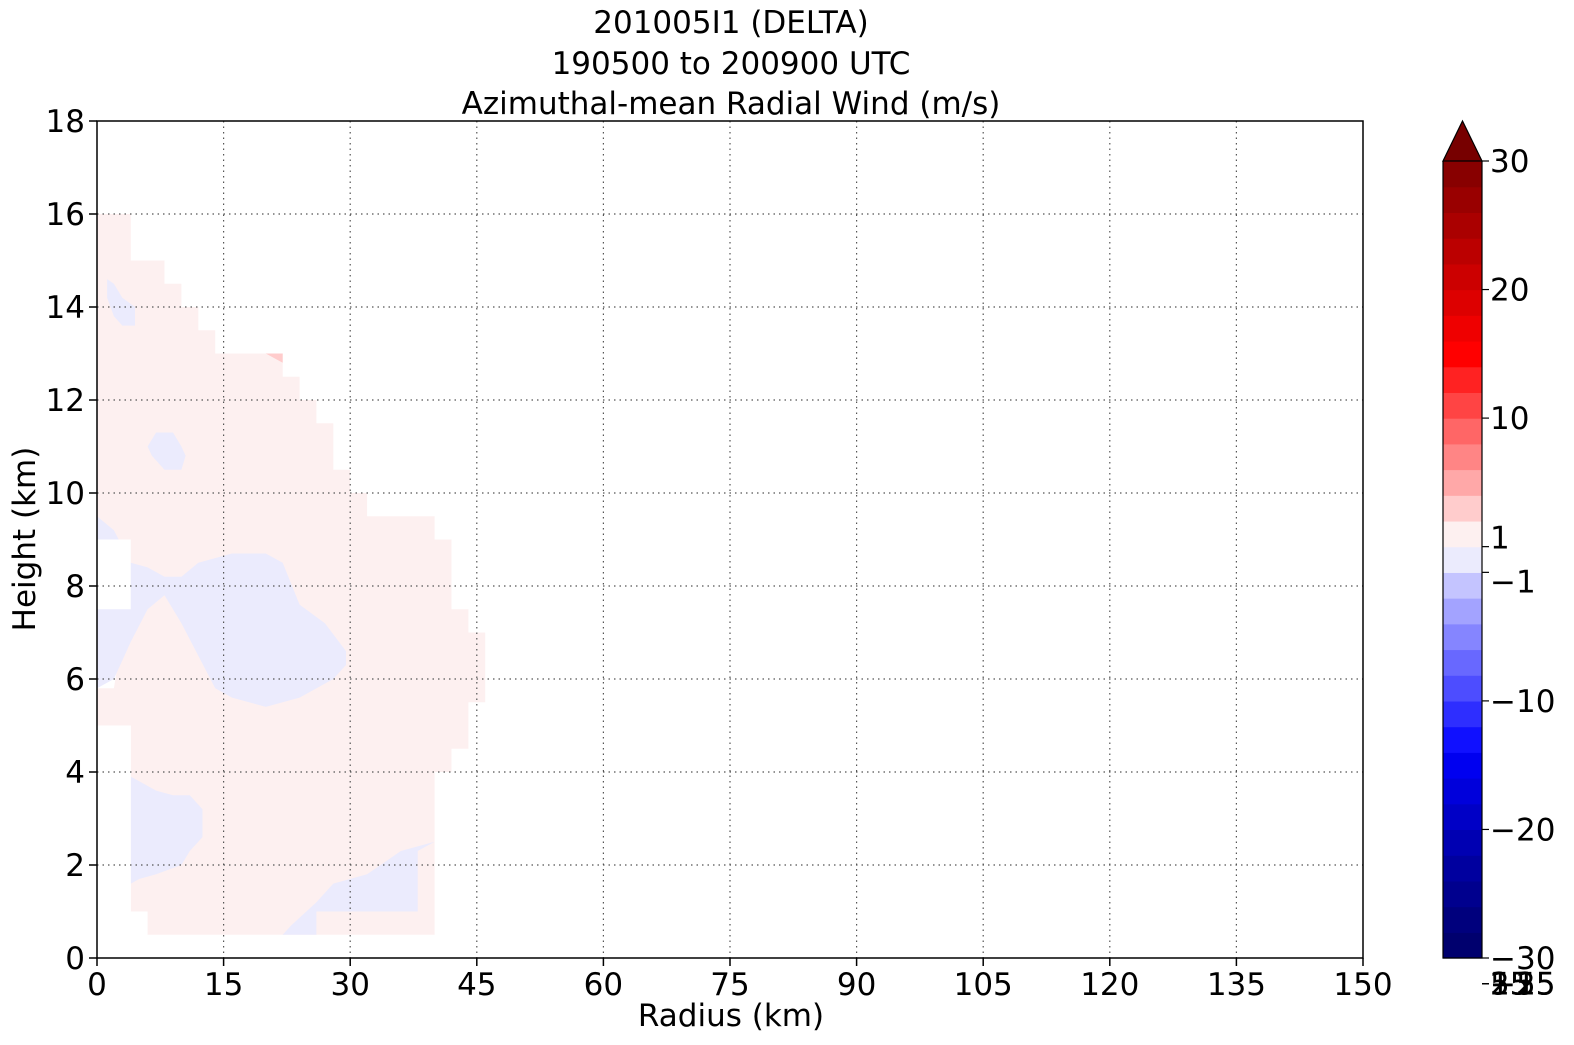  I want to click on colorbar-segment--30-to--28, so click(1462, 945).